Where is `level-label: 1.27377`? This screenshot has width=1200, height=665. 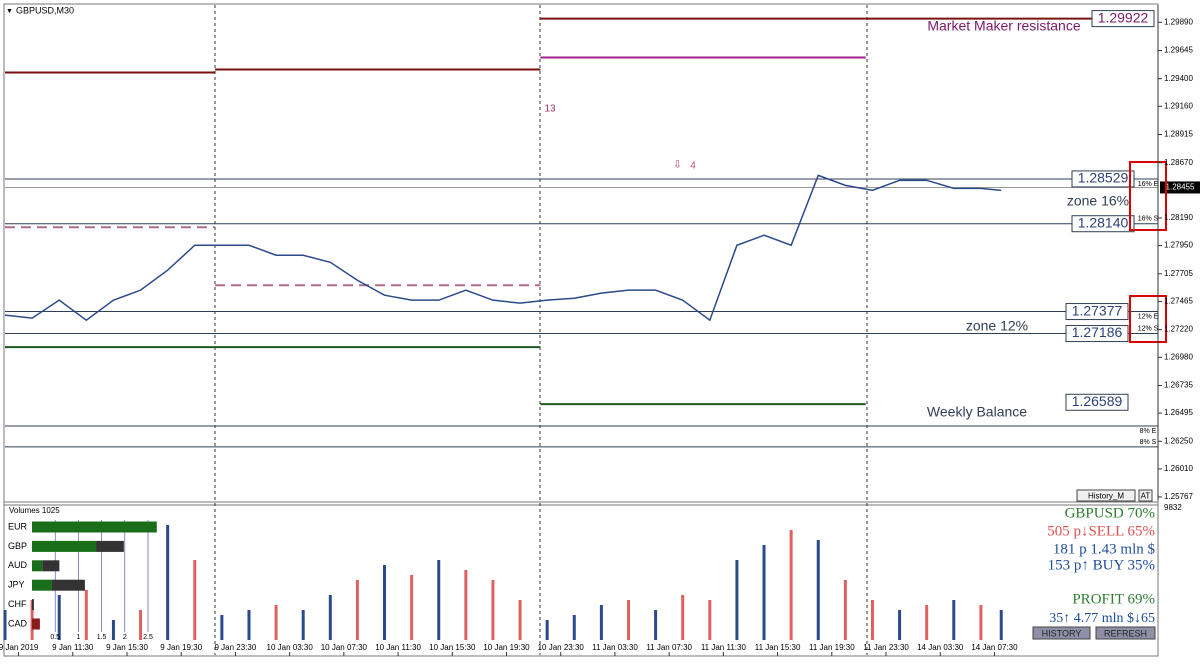
level-label: 1.27377 is located at coordinates (1097, 310).